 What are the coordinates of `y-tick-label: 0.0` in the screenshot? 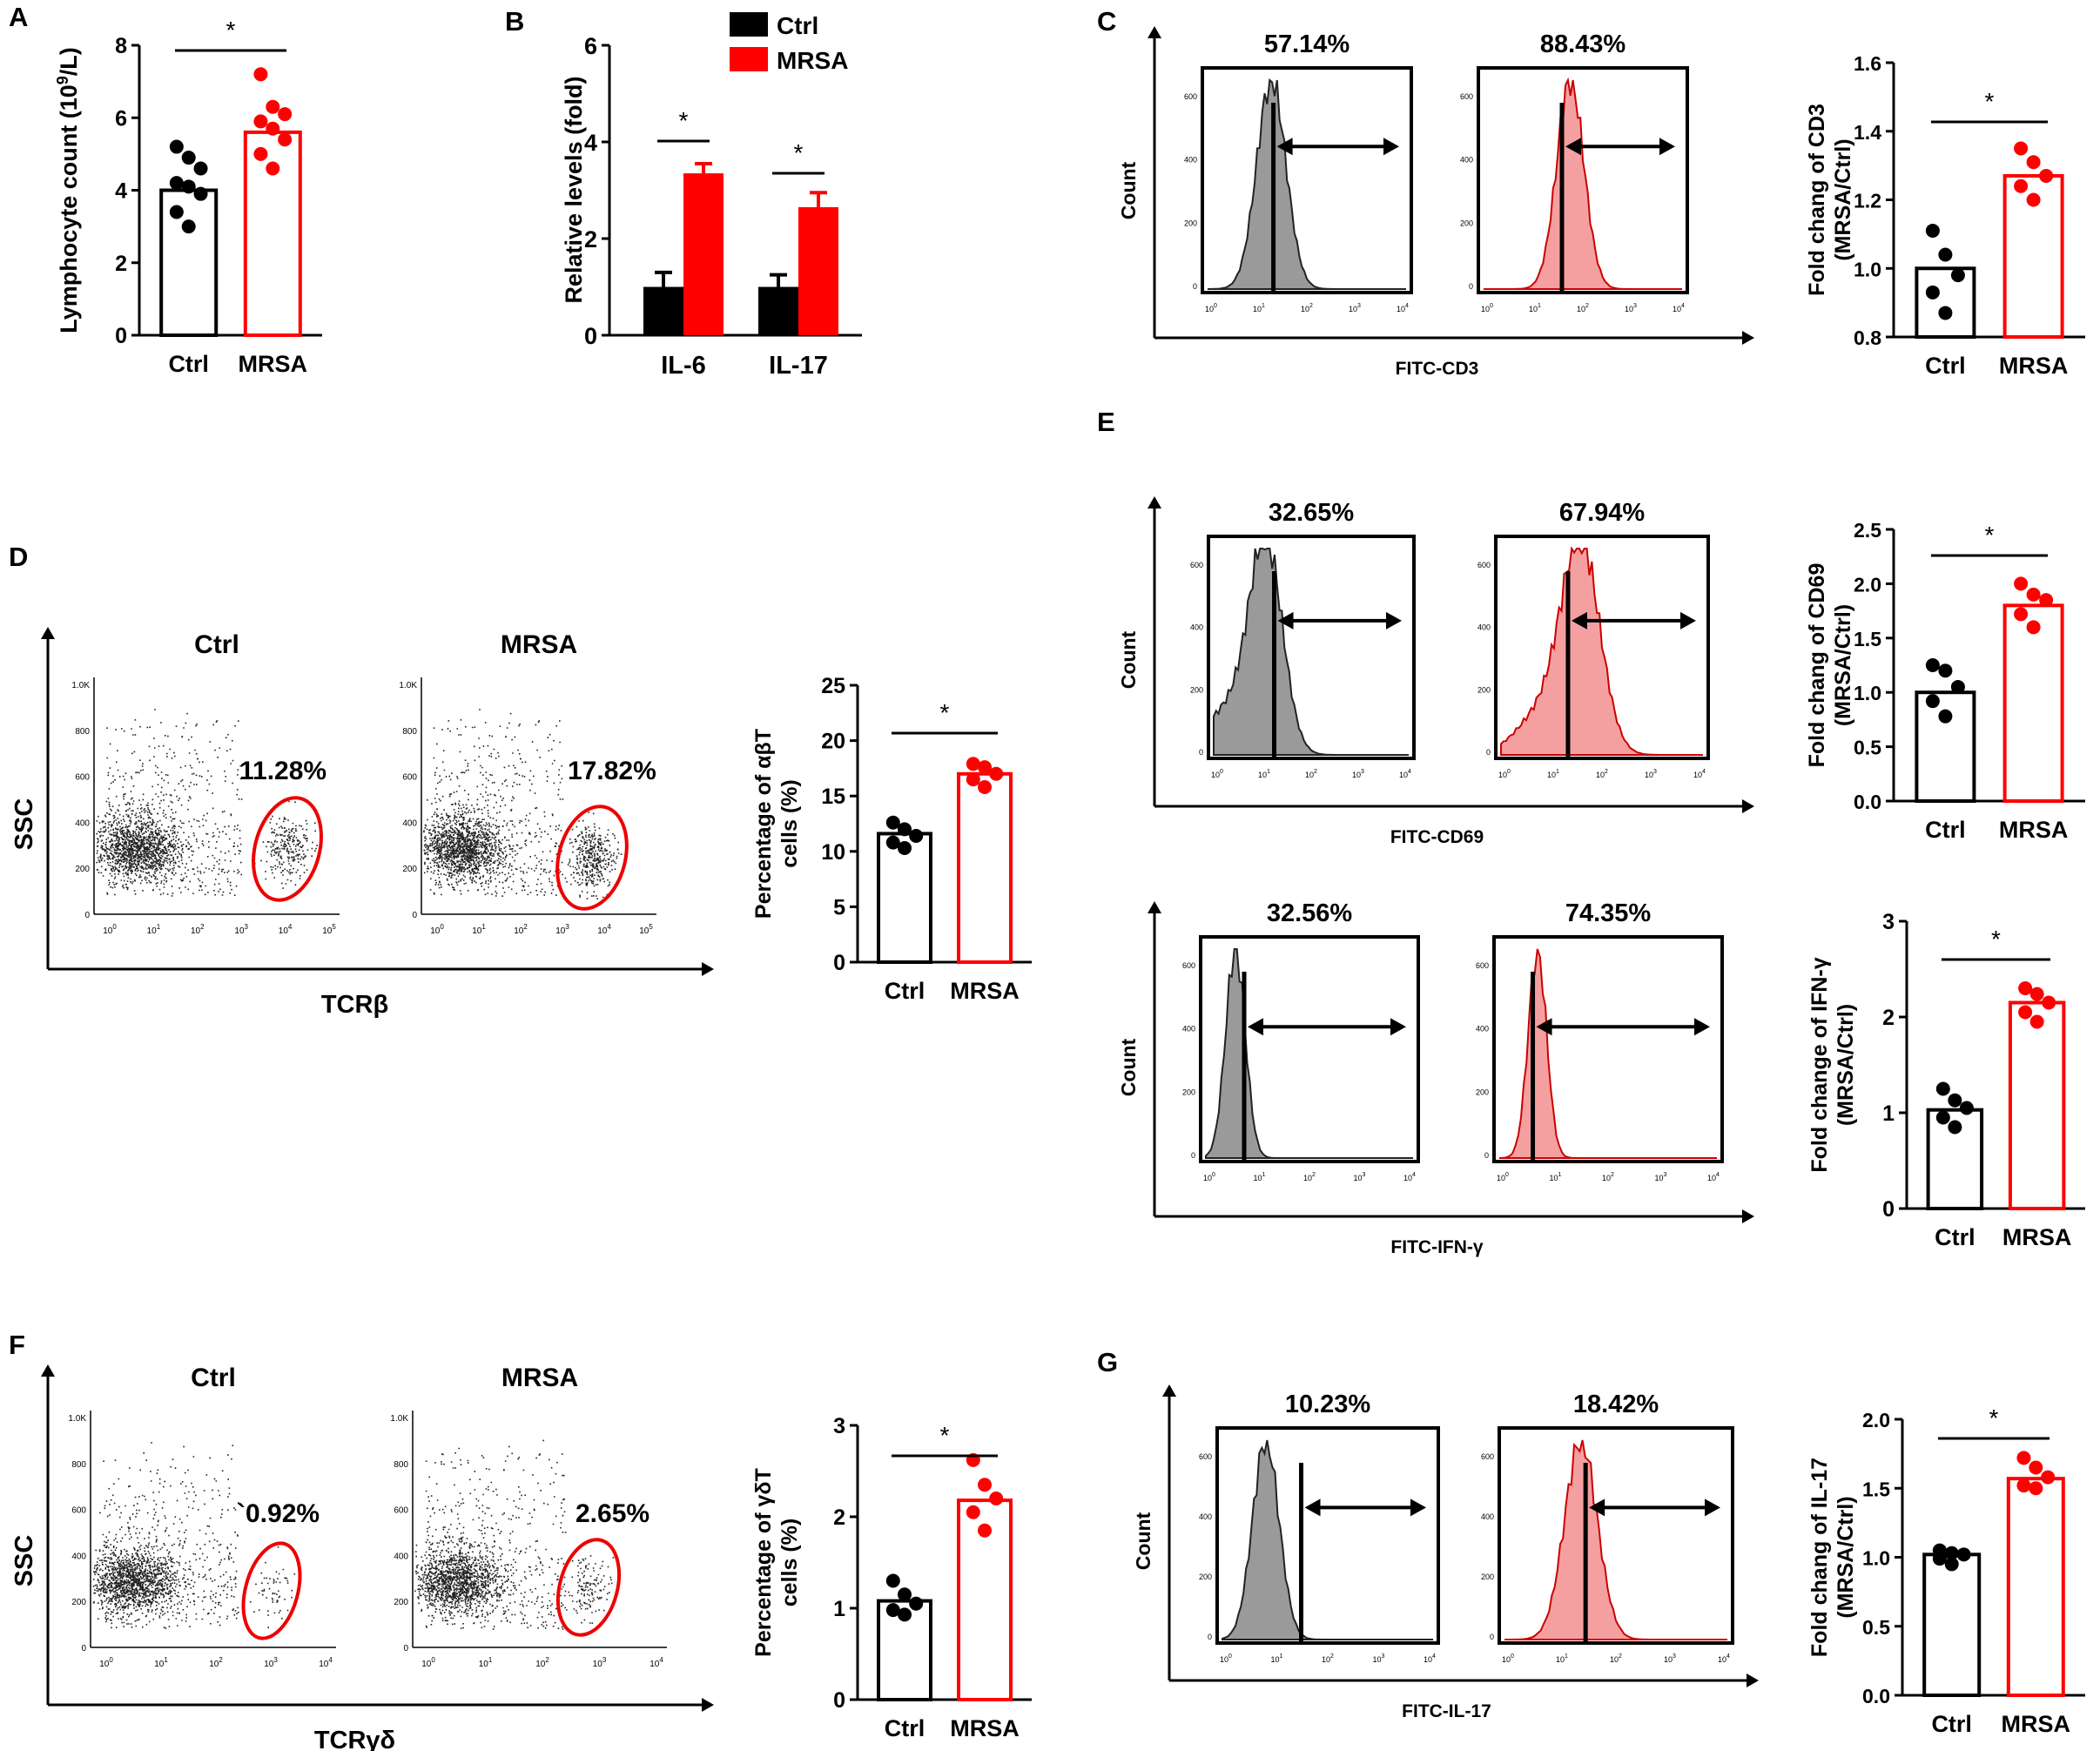 It's located at (1868, 802).